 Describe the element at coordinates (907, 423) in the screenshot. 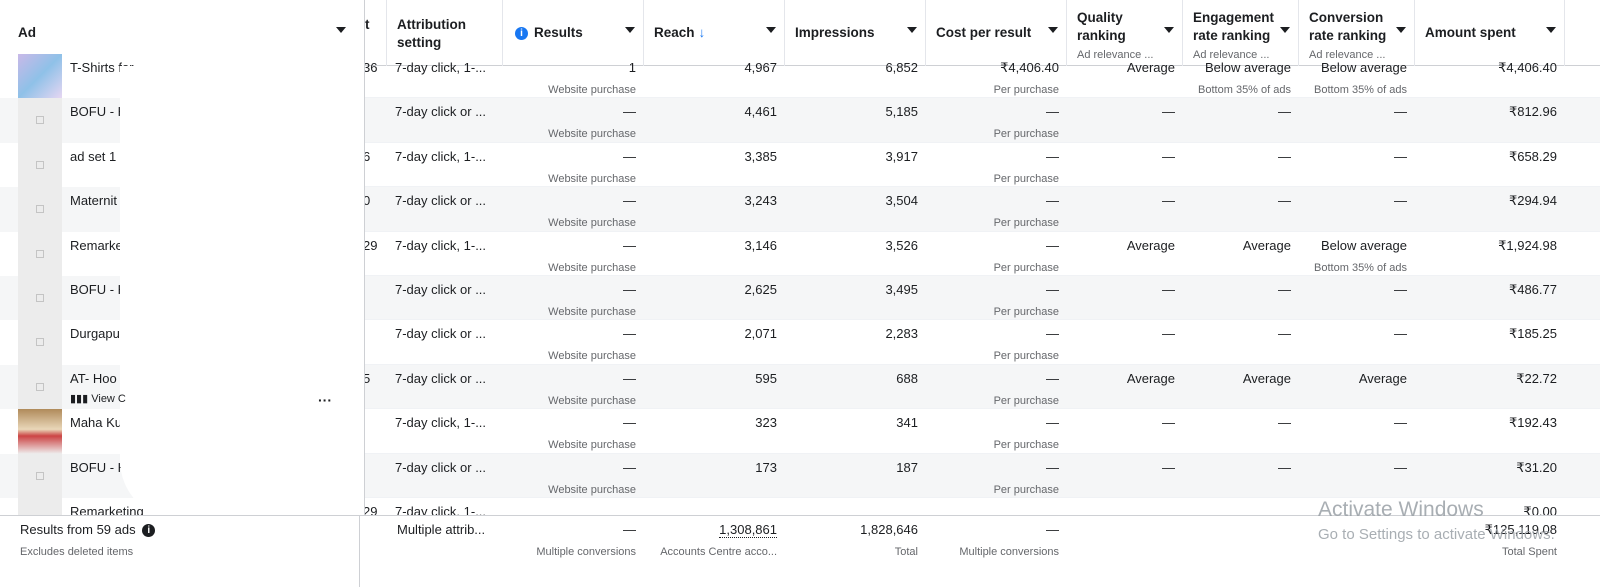

I see `cell-impressions-value: 341` at that location.